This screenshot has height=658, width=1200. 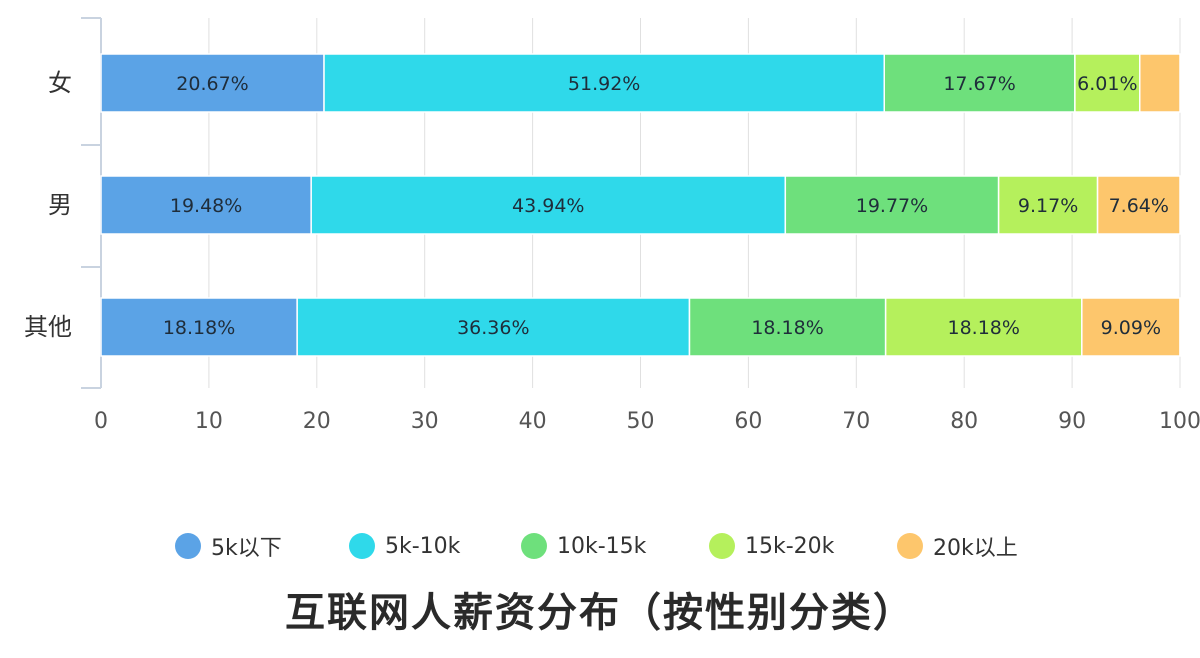 I want to click on x-tick-label: 30, so click(x=425, y=421).